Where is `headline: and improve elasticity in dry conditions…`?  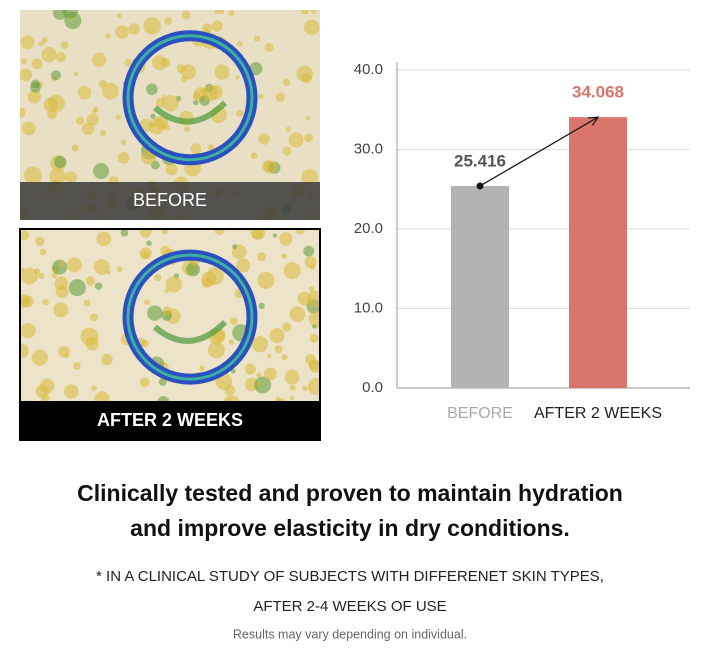
headline: and improve elasticity in dry conditions… is located at coordinates (350, 528).